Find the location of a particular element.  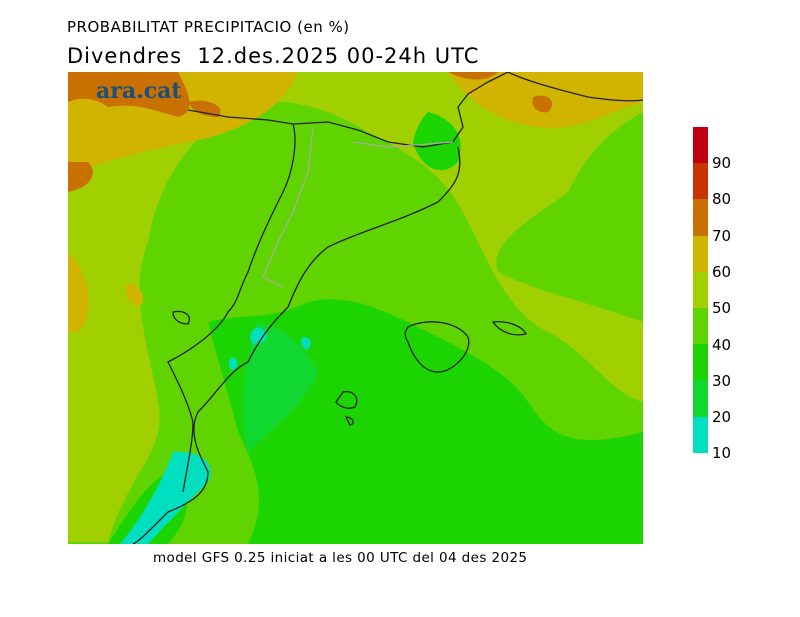

aracat-logo: ara.cat is located at coordinates (139, 91).